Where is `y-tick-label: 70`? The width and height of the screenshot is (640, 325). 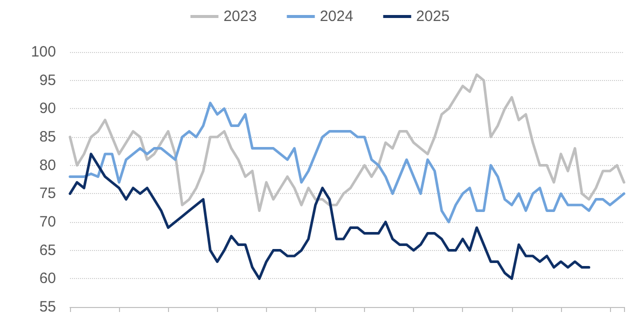 y-tick-label: 70 is located at coordinates (47, 222).